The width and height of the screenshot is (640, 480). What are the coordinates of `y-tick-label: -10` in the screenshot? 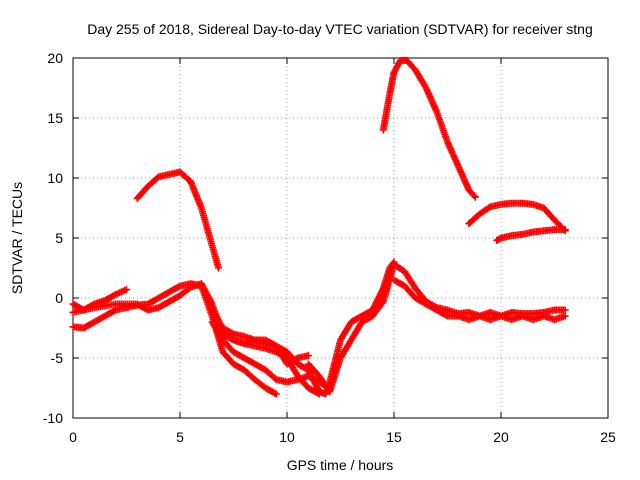 It's located at (53, 418).